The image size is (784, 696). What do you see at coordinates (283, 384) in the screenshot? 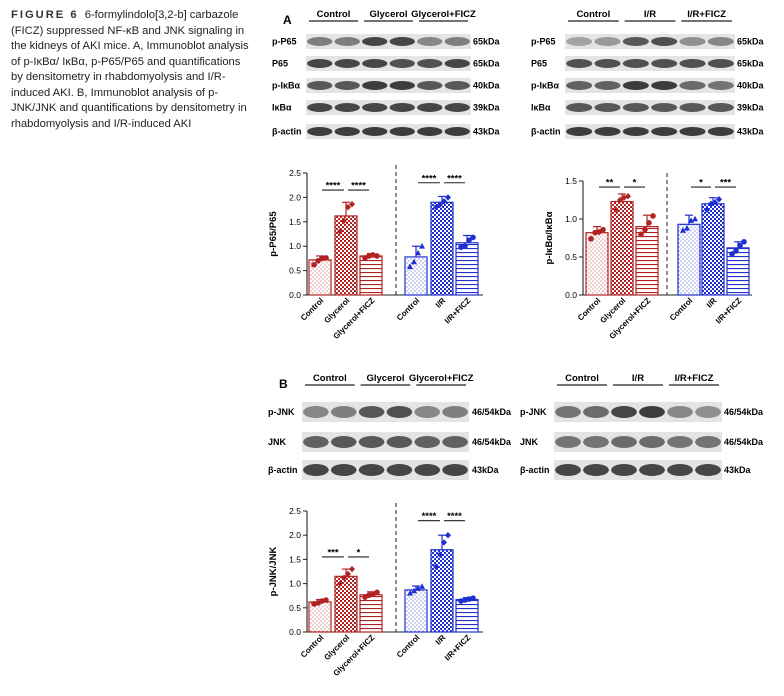
I see `panel-label: B` at bounding box center [283, 384].